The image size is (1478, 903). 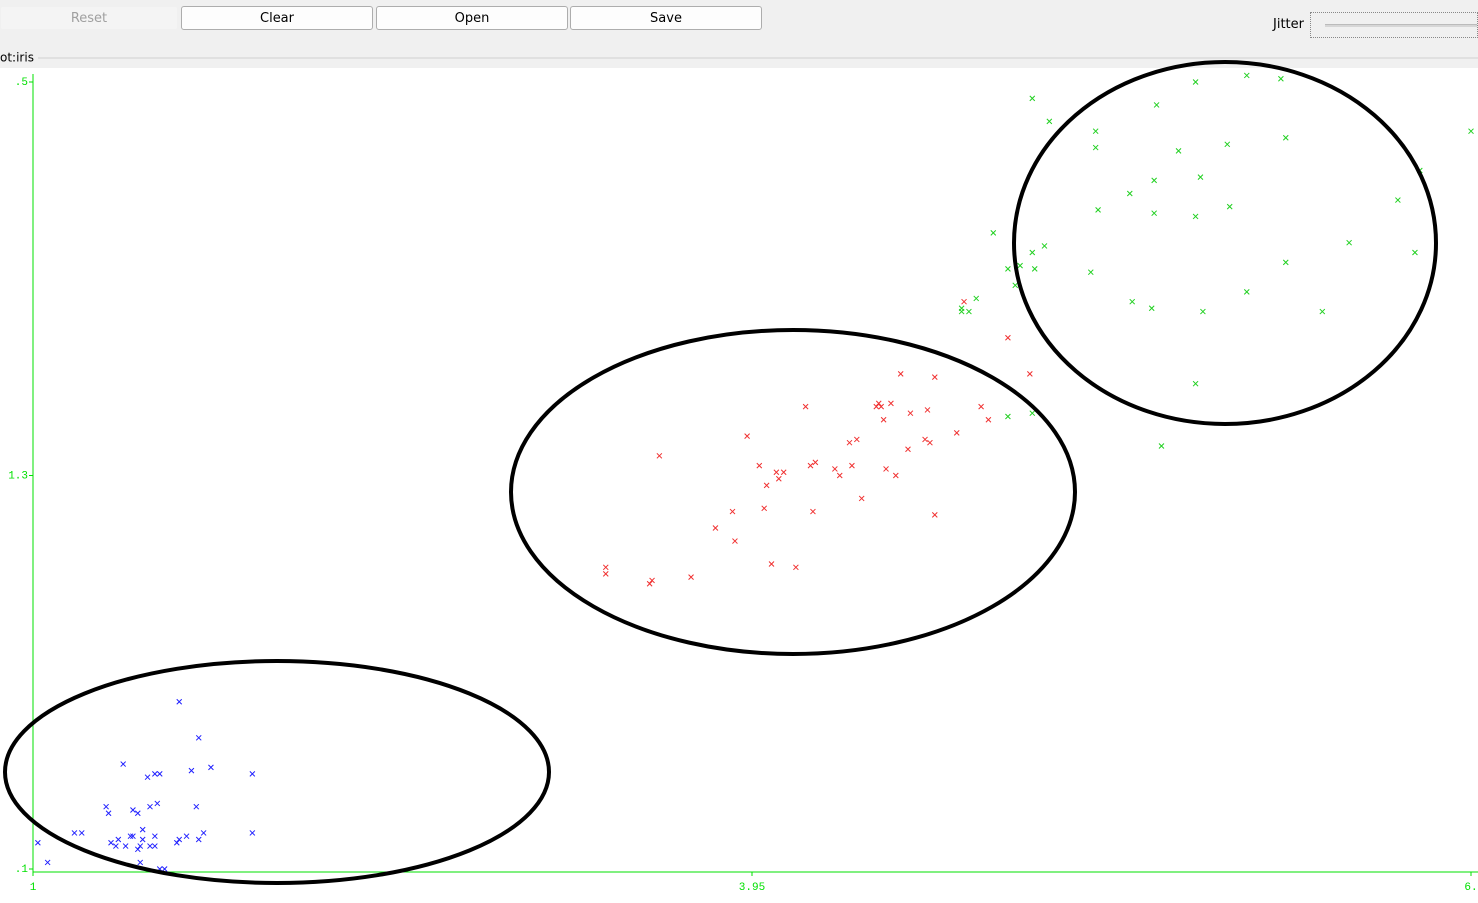 What do you see at coordinates (1394, 25) in the screenshot?
I see `jitter-slider` at bounding box center [1394, 25].